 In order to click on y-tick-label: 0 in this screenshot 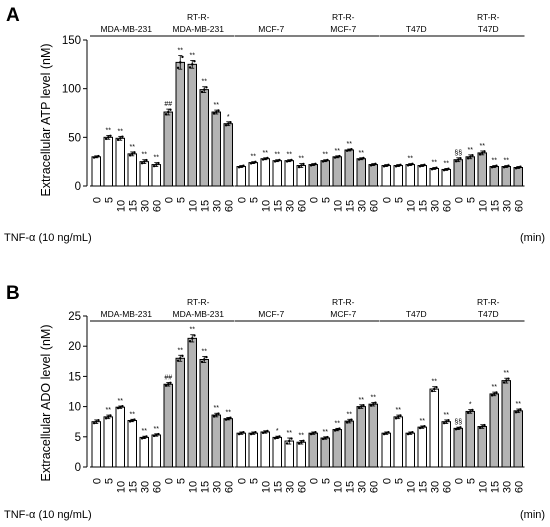, I will do `click(78, 468)`.